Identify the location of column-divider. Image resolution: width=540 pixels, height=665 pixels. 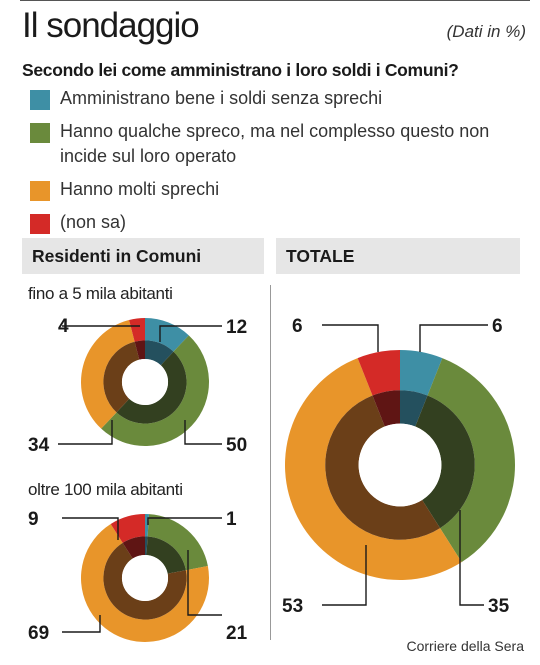
(270, 462).